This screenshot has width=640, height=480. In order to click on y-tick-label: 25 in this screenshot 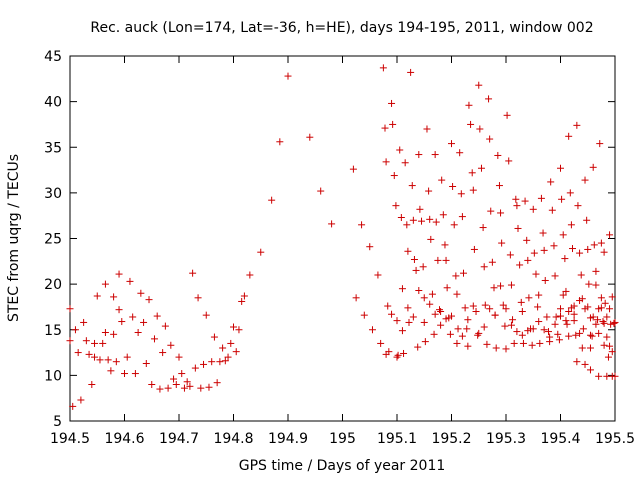, I will do `click(53, 240)`.